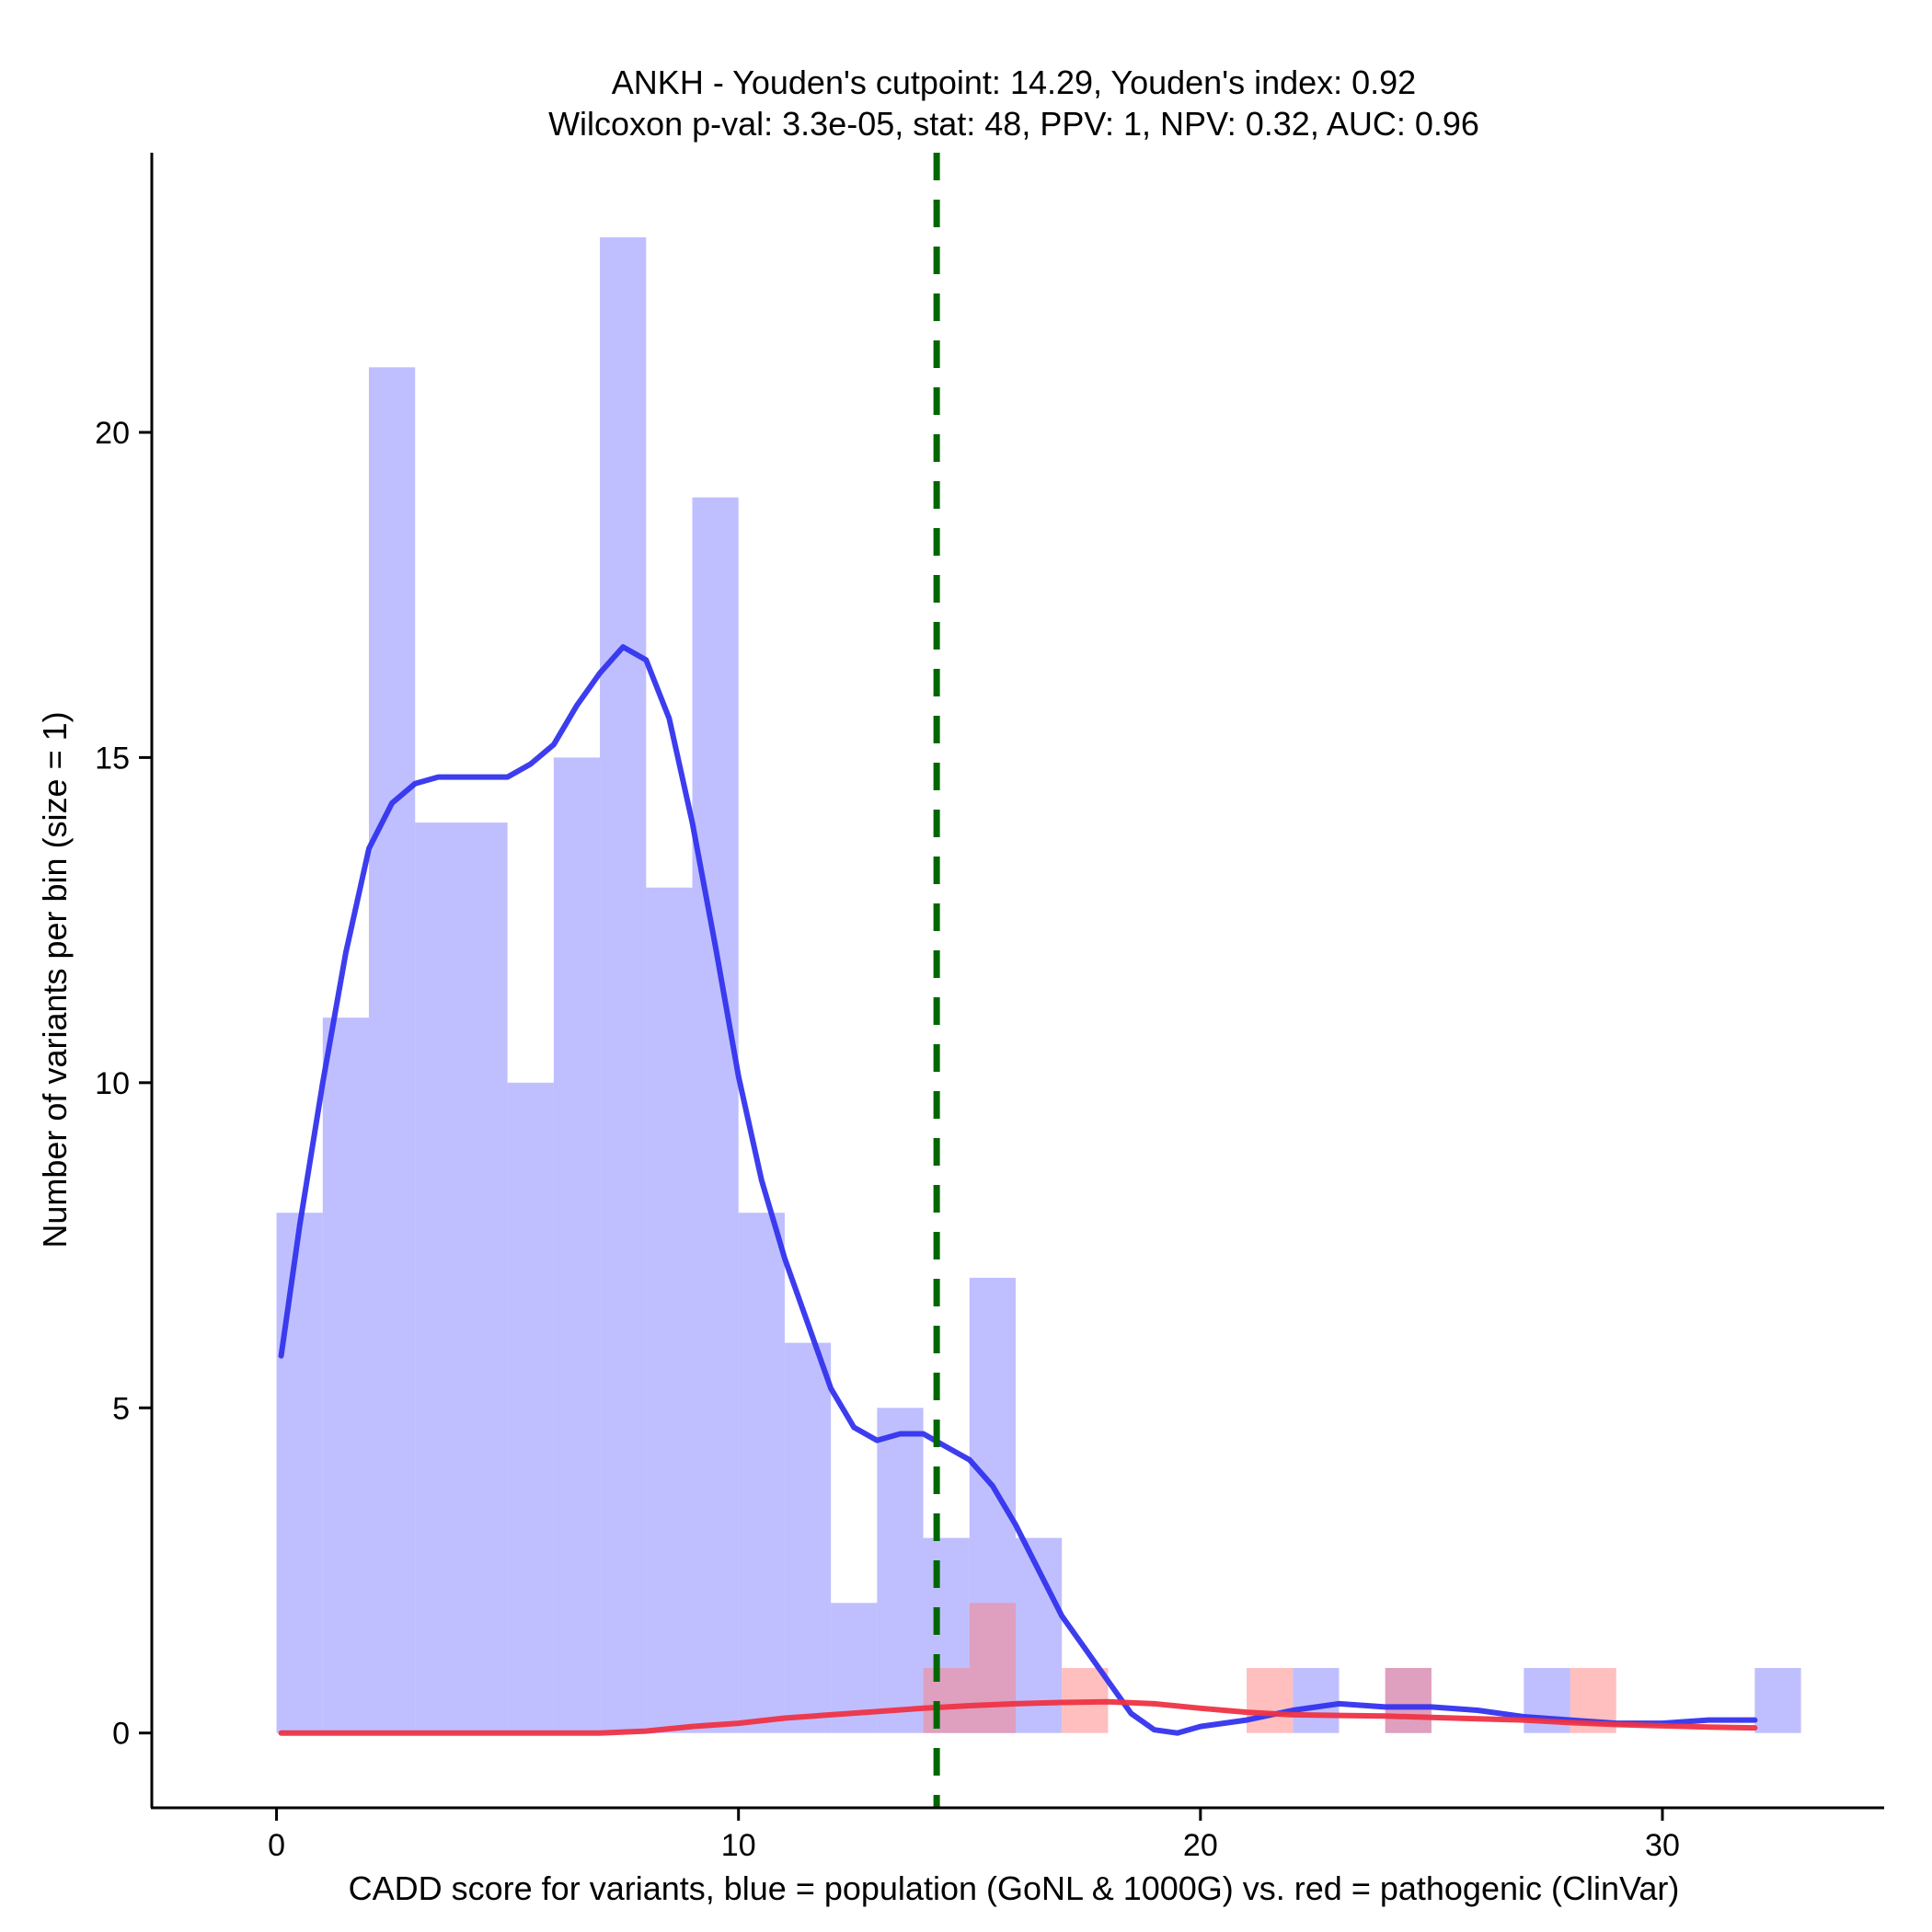 The image size is (1932, 1932). I want to click on y-ticks: 0 5 10 15 20, so click(123, 1084).